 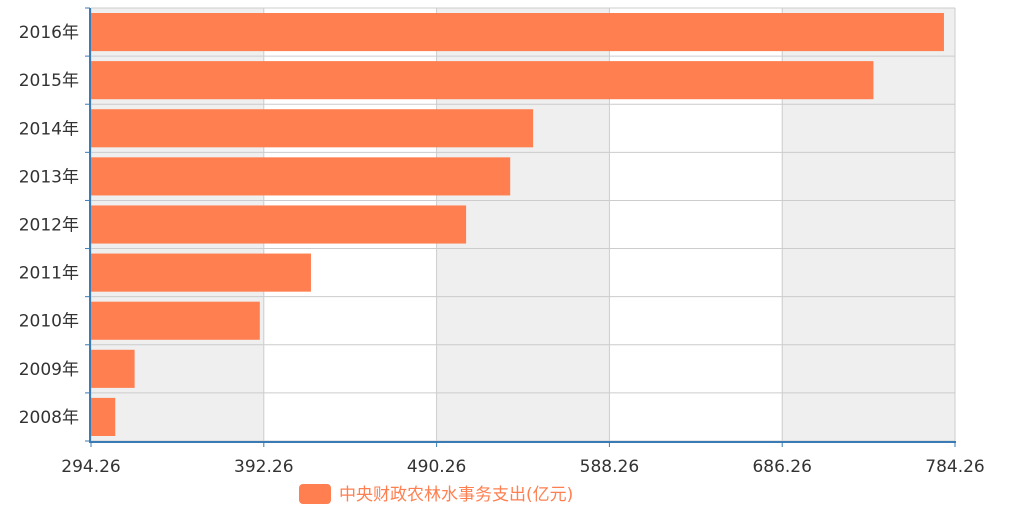 What do you see at coordinates (49, 129) in the screenshot?
I see `y-tick-label: 2014年` at bounding box center [49, 129].